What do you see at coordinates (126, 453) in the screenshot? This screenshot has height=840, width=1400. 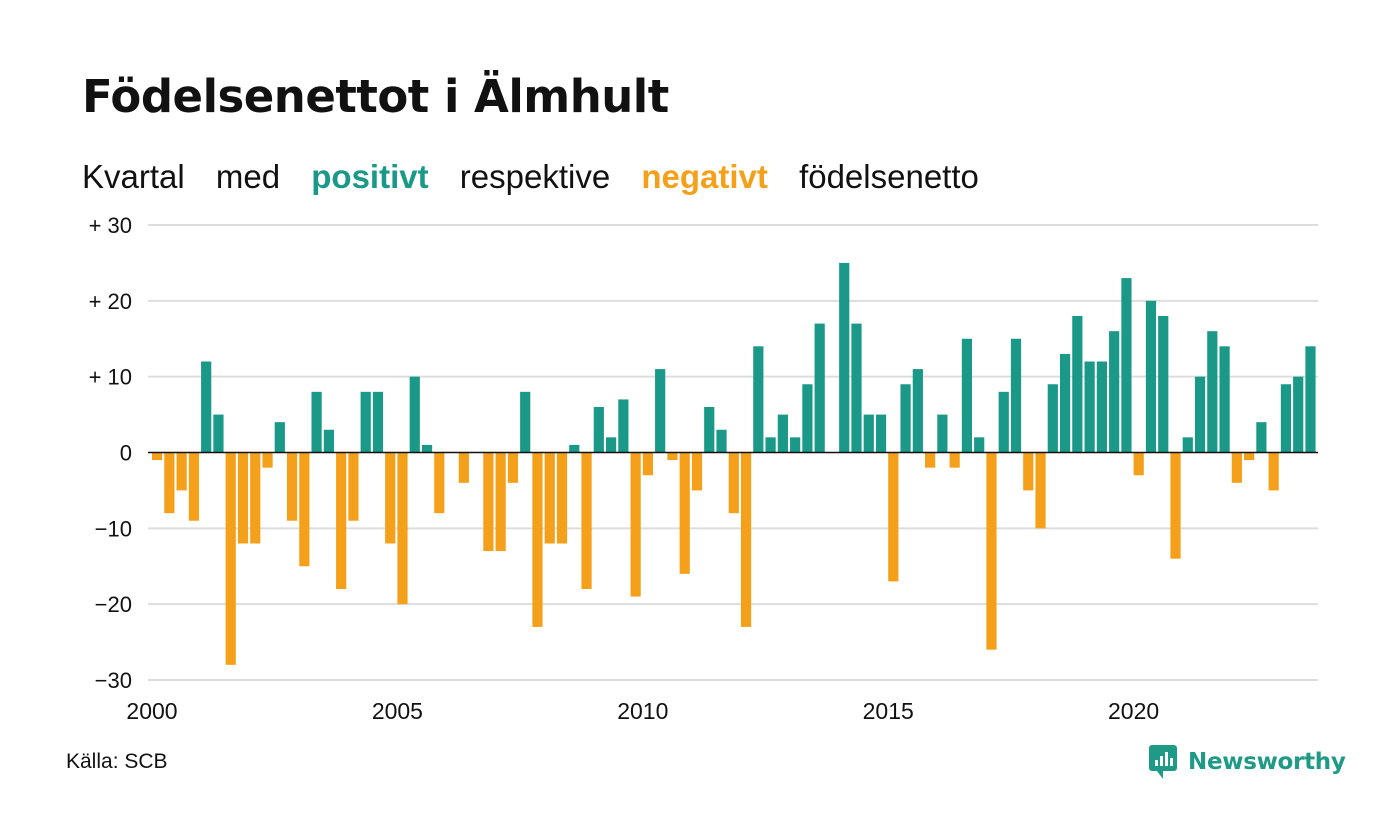 I see `y-tick-label: 0` at bounding box center [126, 453].